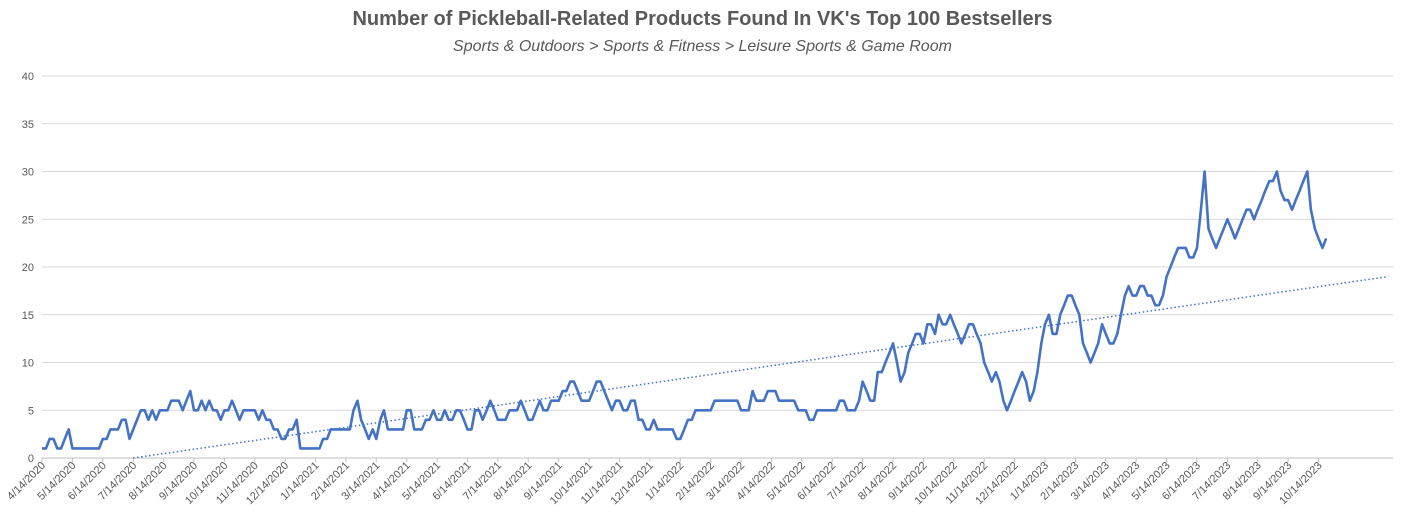 The height and width of the screenshot is (520, 1405). I want to click on y-tick-label: 5, so click(31, 411).